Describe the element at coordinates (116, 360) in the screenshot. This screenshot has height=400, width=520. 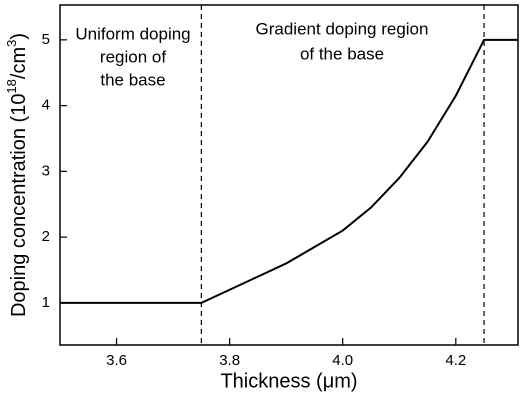
I see `x-tick-label: 3.6` at that location.